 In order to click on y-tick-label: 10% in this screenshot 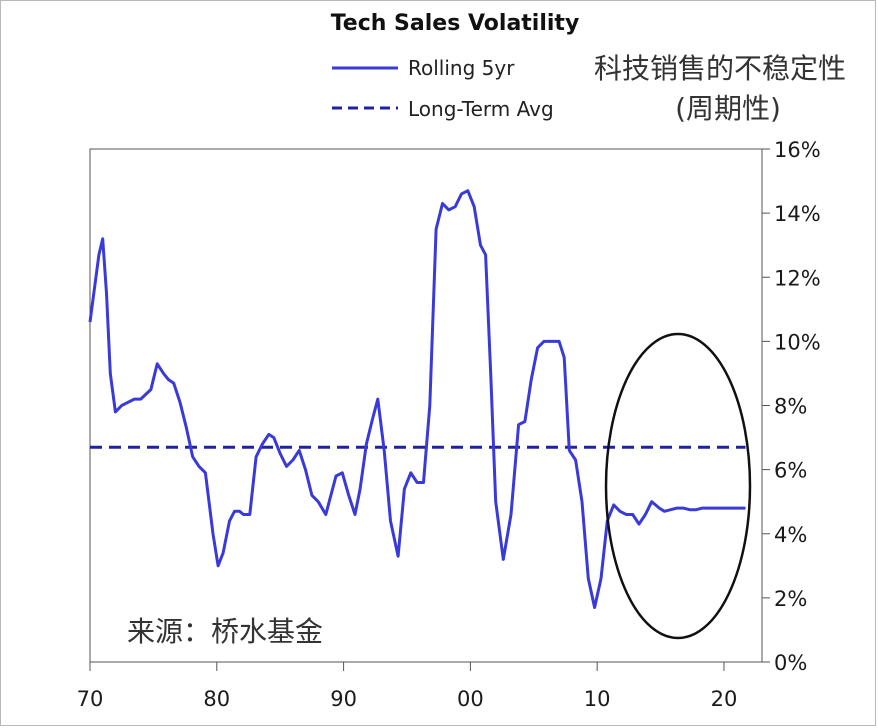, I will do `click(797, 342)`.